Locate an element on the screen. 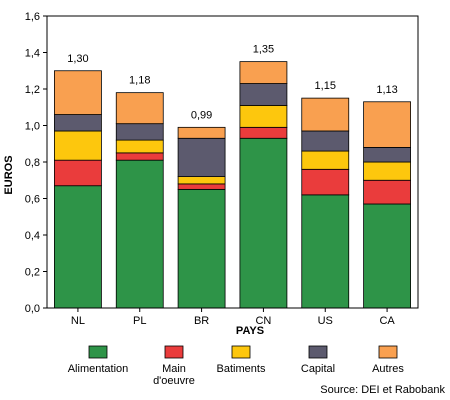 Image resolution: width=450 pixels, height=400 pixels. x-tick-label: CA is located at coordinates (387, 321).